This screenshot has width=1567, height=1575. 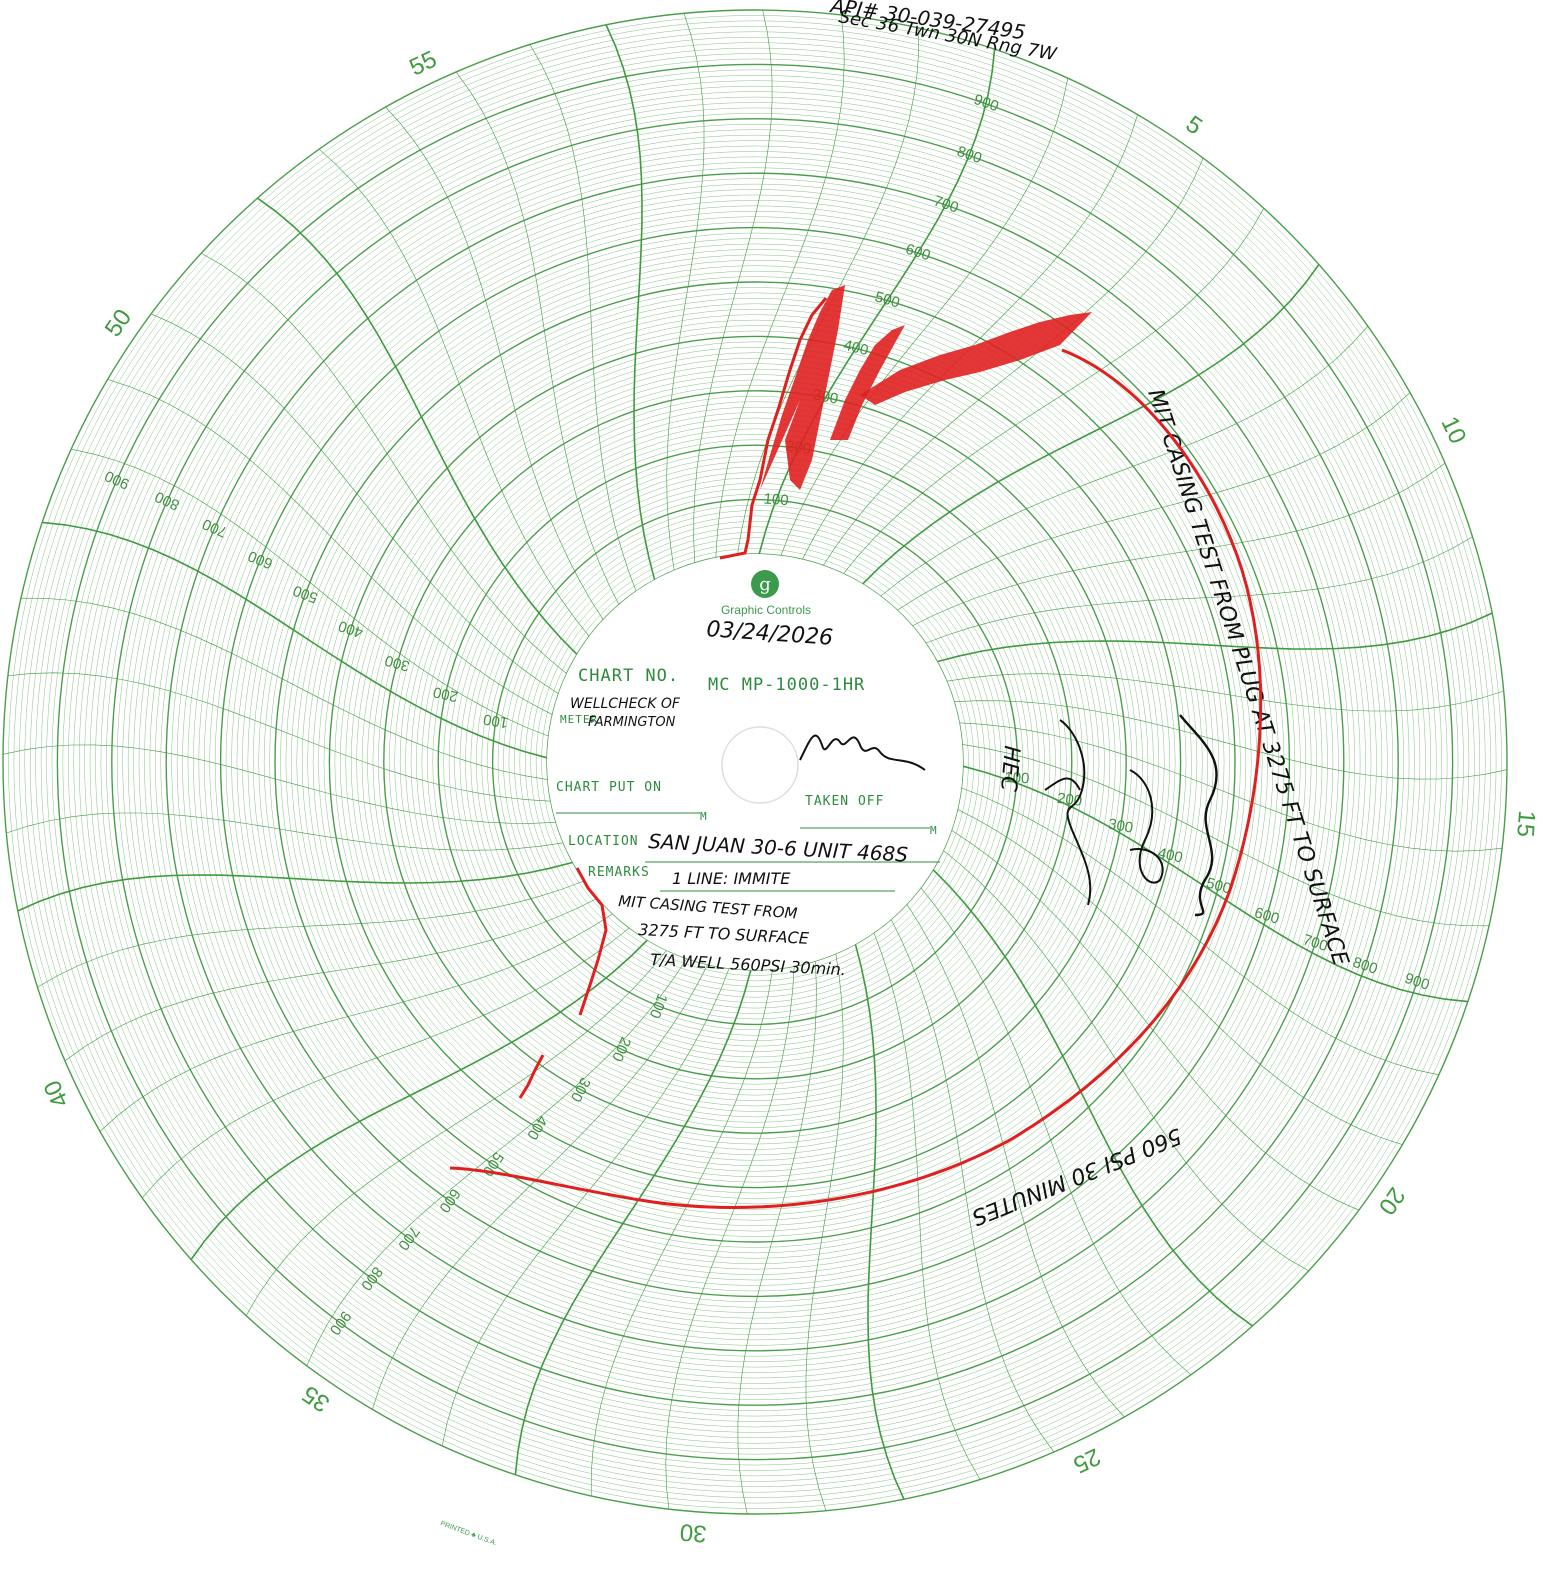 I want to click on minute-label-50: 50, so click(x=118, y=322).